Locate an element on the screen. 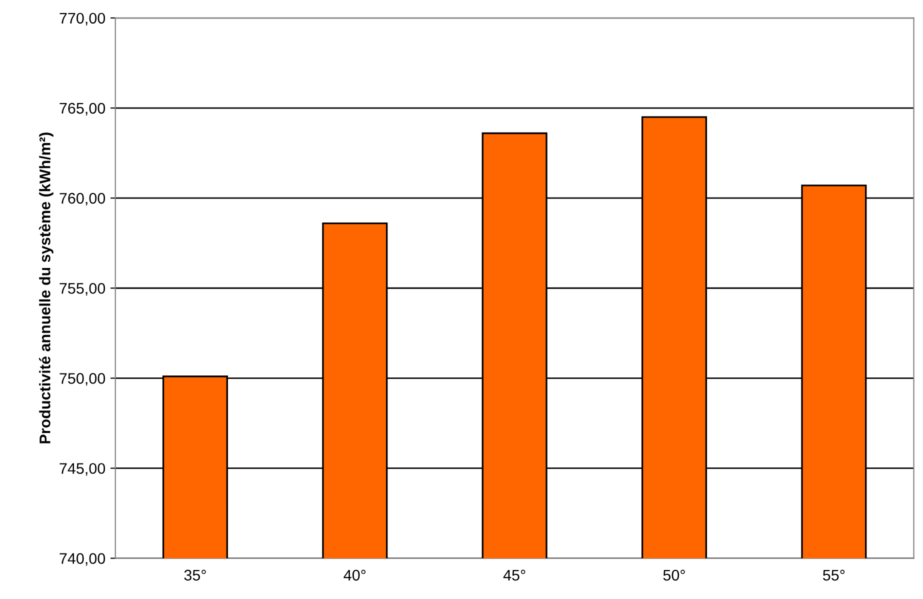 The image size is (923, 599). x-tick-label: 35° is located at coordinates (195, 575).